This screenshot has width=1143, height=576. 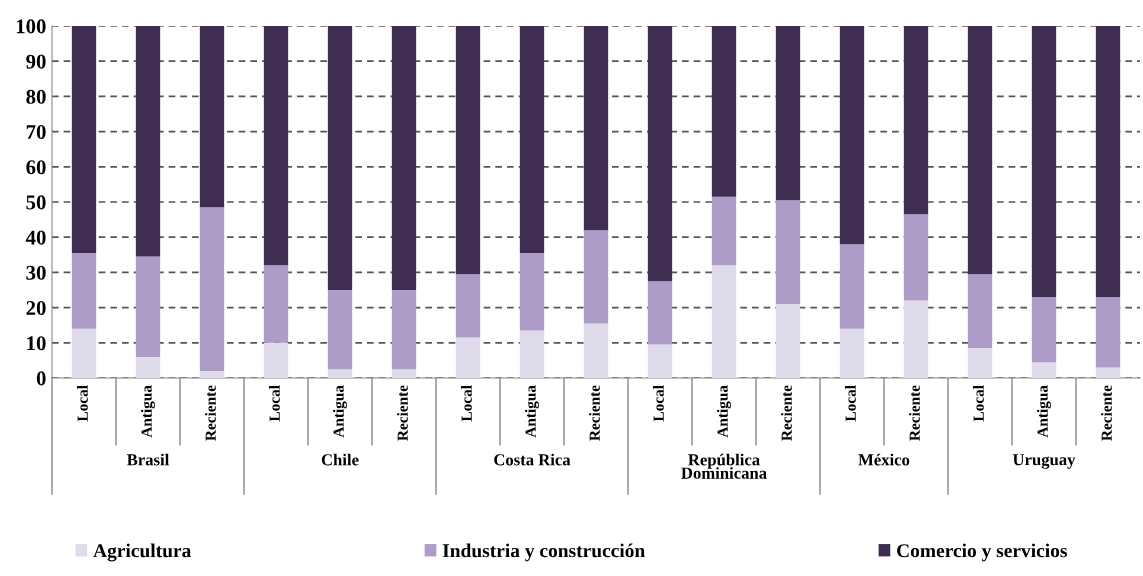 I want to click on text: Chile, so click(x=340, y=459).